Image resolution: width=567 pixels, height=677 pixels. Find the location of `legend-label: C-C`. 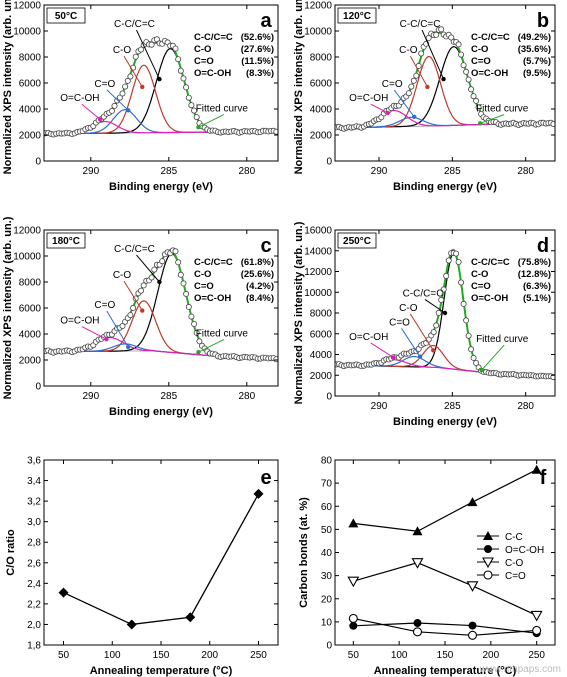

legend-label: C-C is located at coordinates (514, 537).